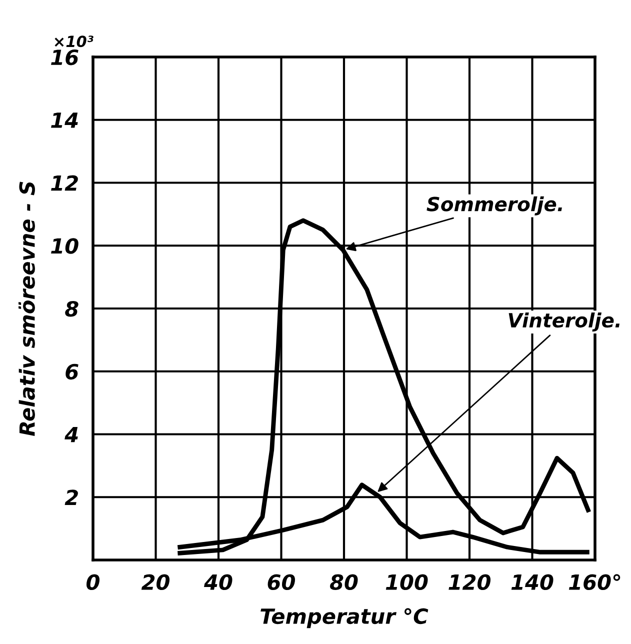 The height and width of the screenshot is (644, 631). I want to click on annotation: Sommerolje., so click(494, 206).